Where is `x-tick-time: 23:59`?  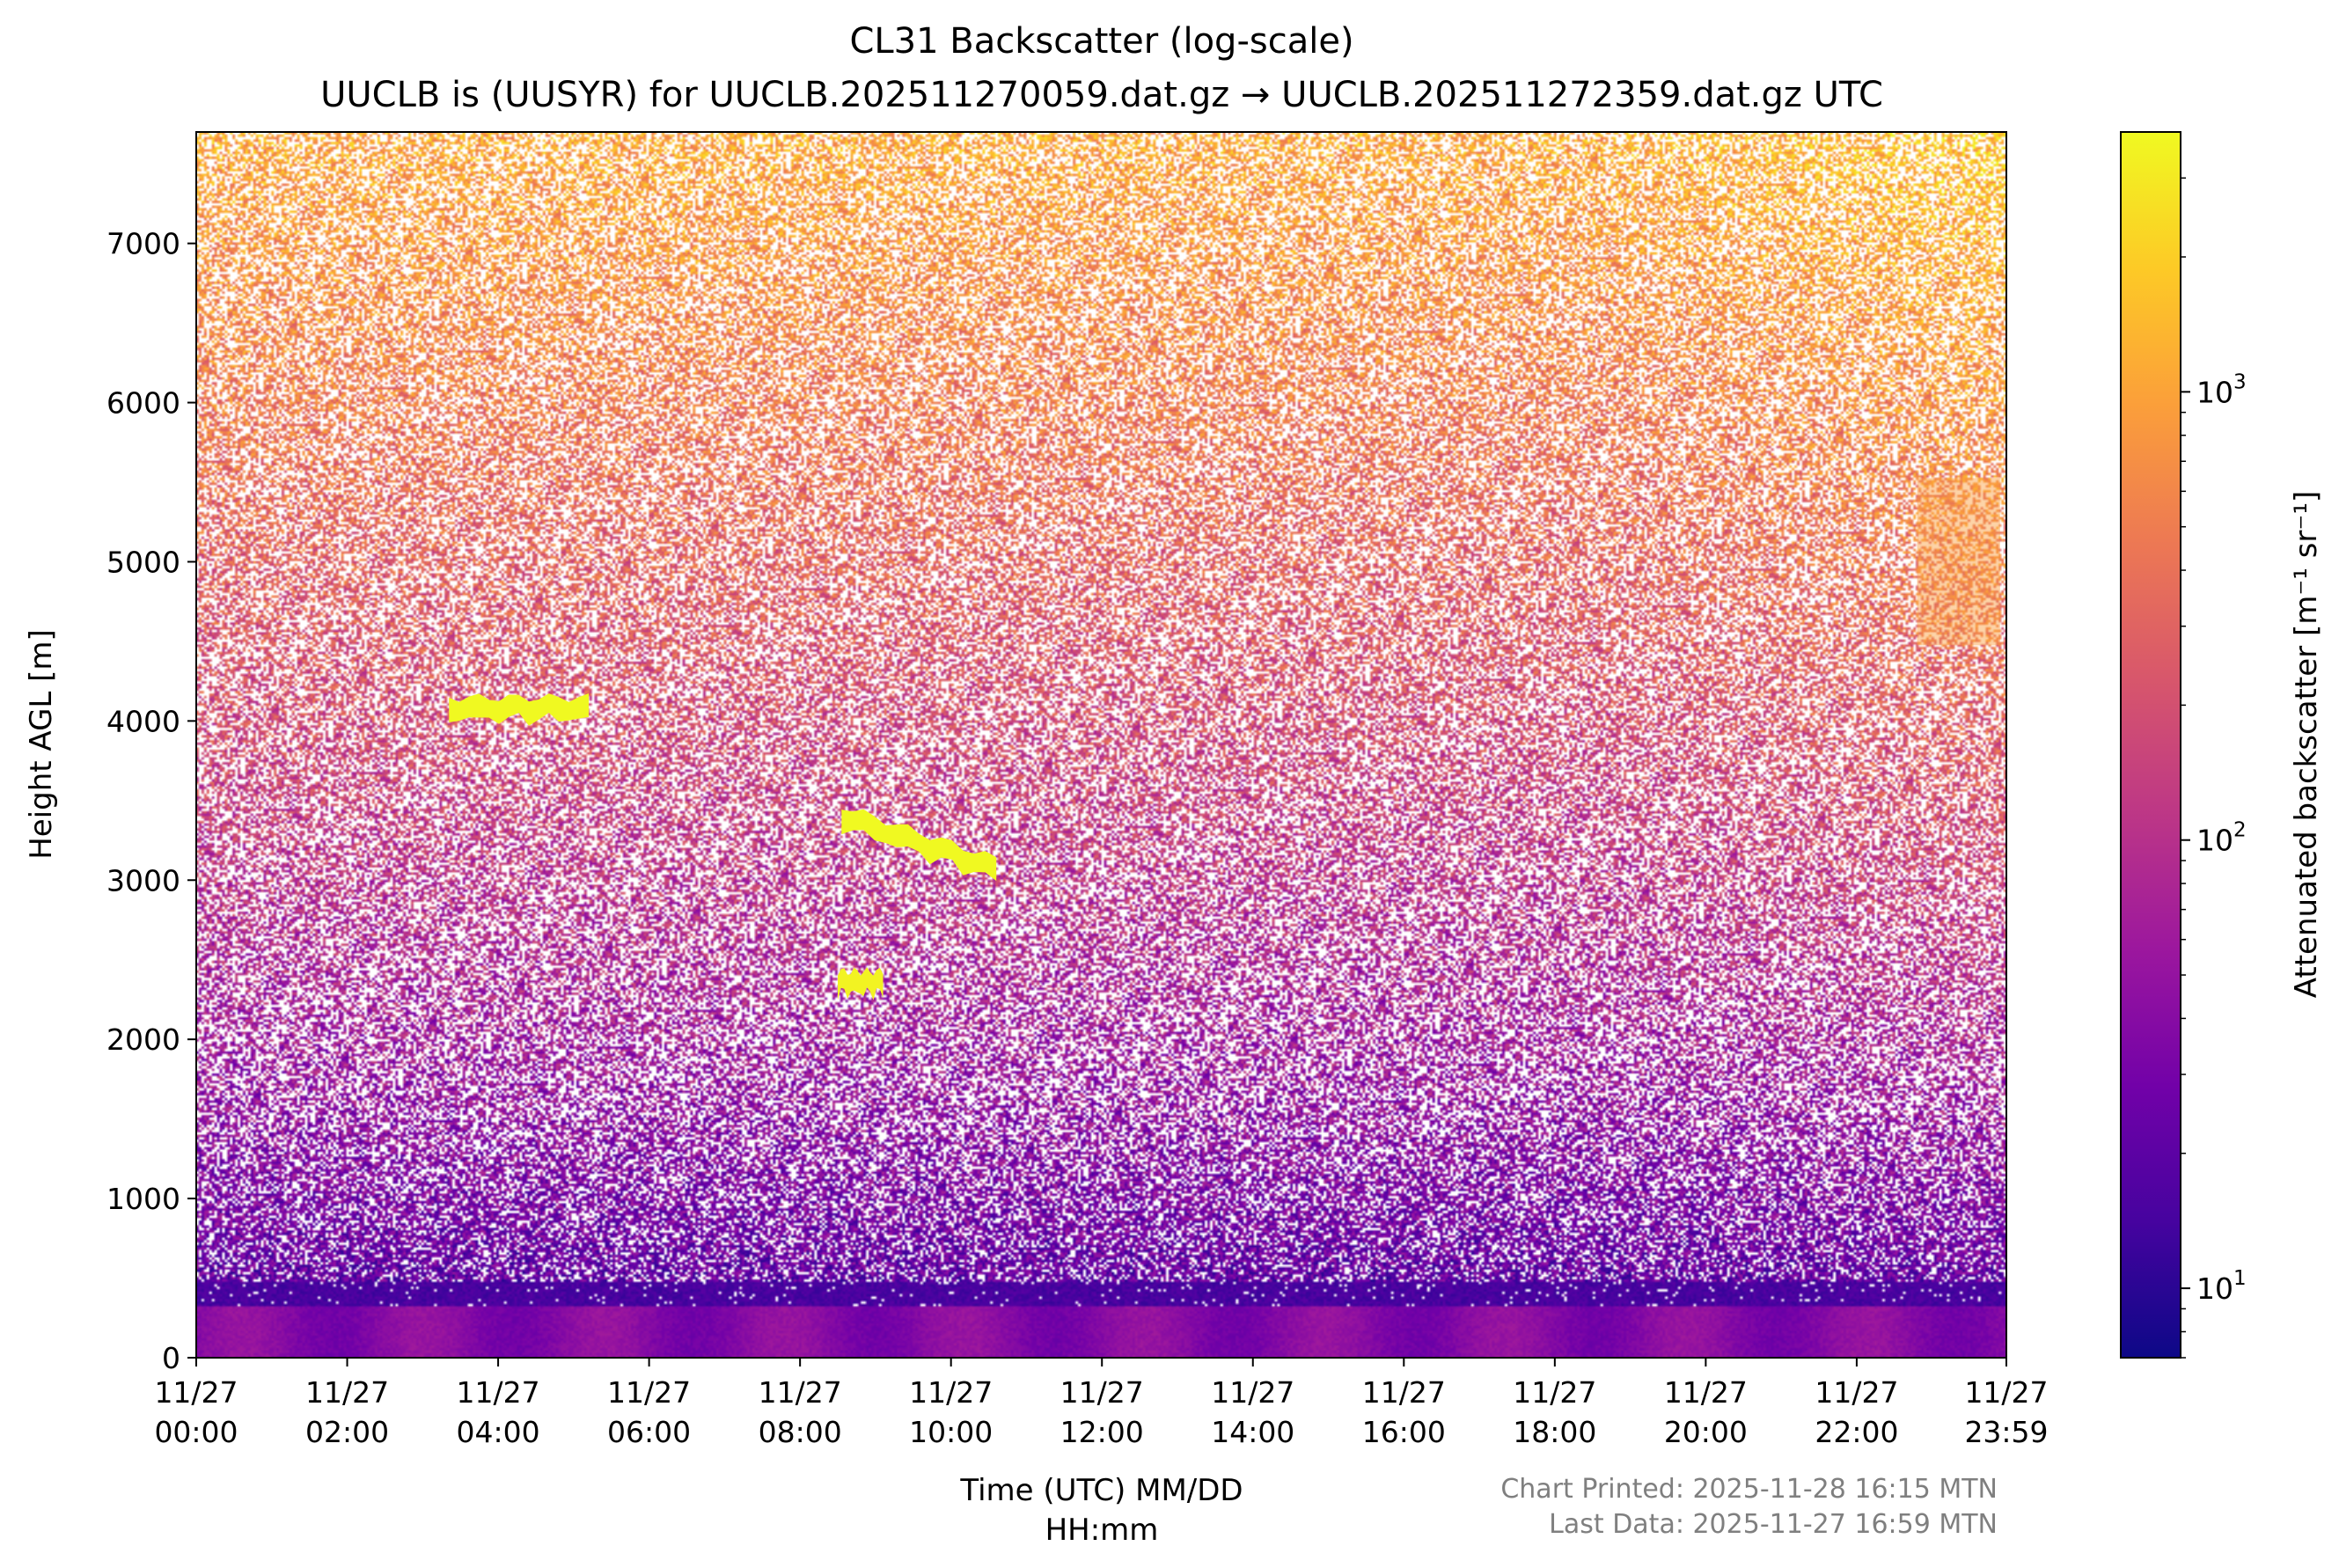
x-tick-time: 23:59 is located at coordinates (2006, 1432).